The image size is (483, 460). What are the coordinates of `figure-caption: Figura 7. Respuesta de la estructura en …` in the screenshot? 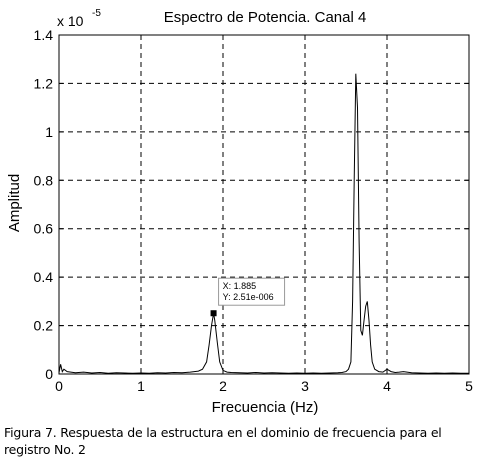 It's located at (223, 441).